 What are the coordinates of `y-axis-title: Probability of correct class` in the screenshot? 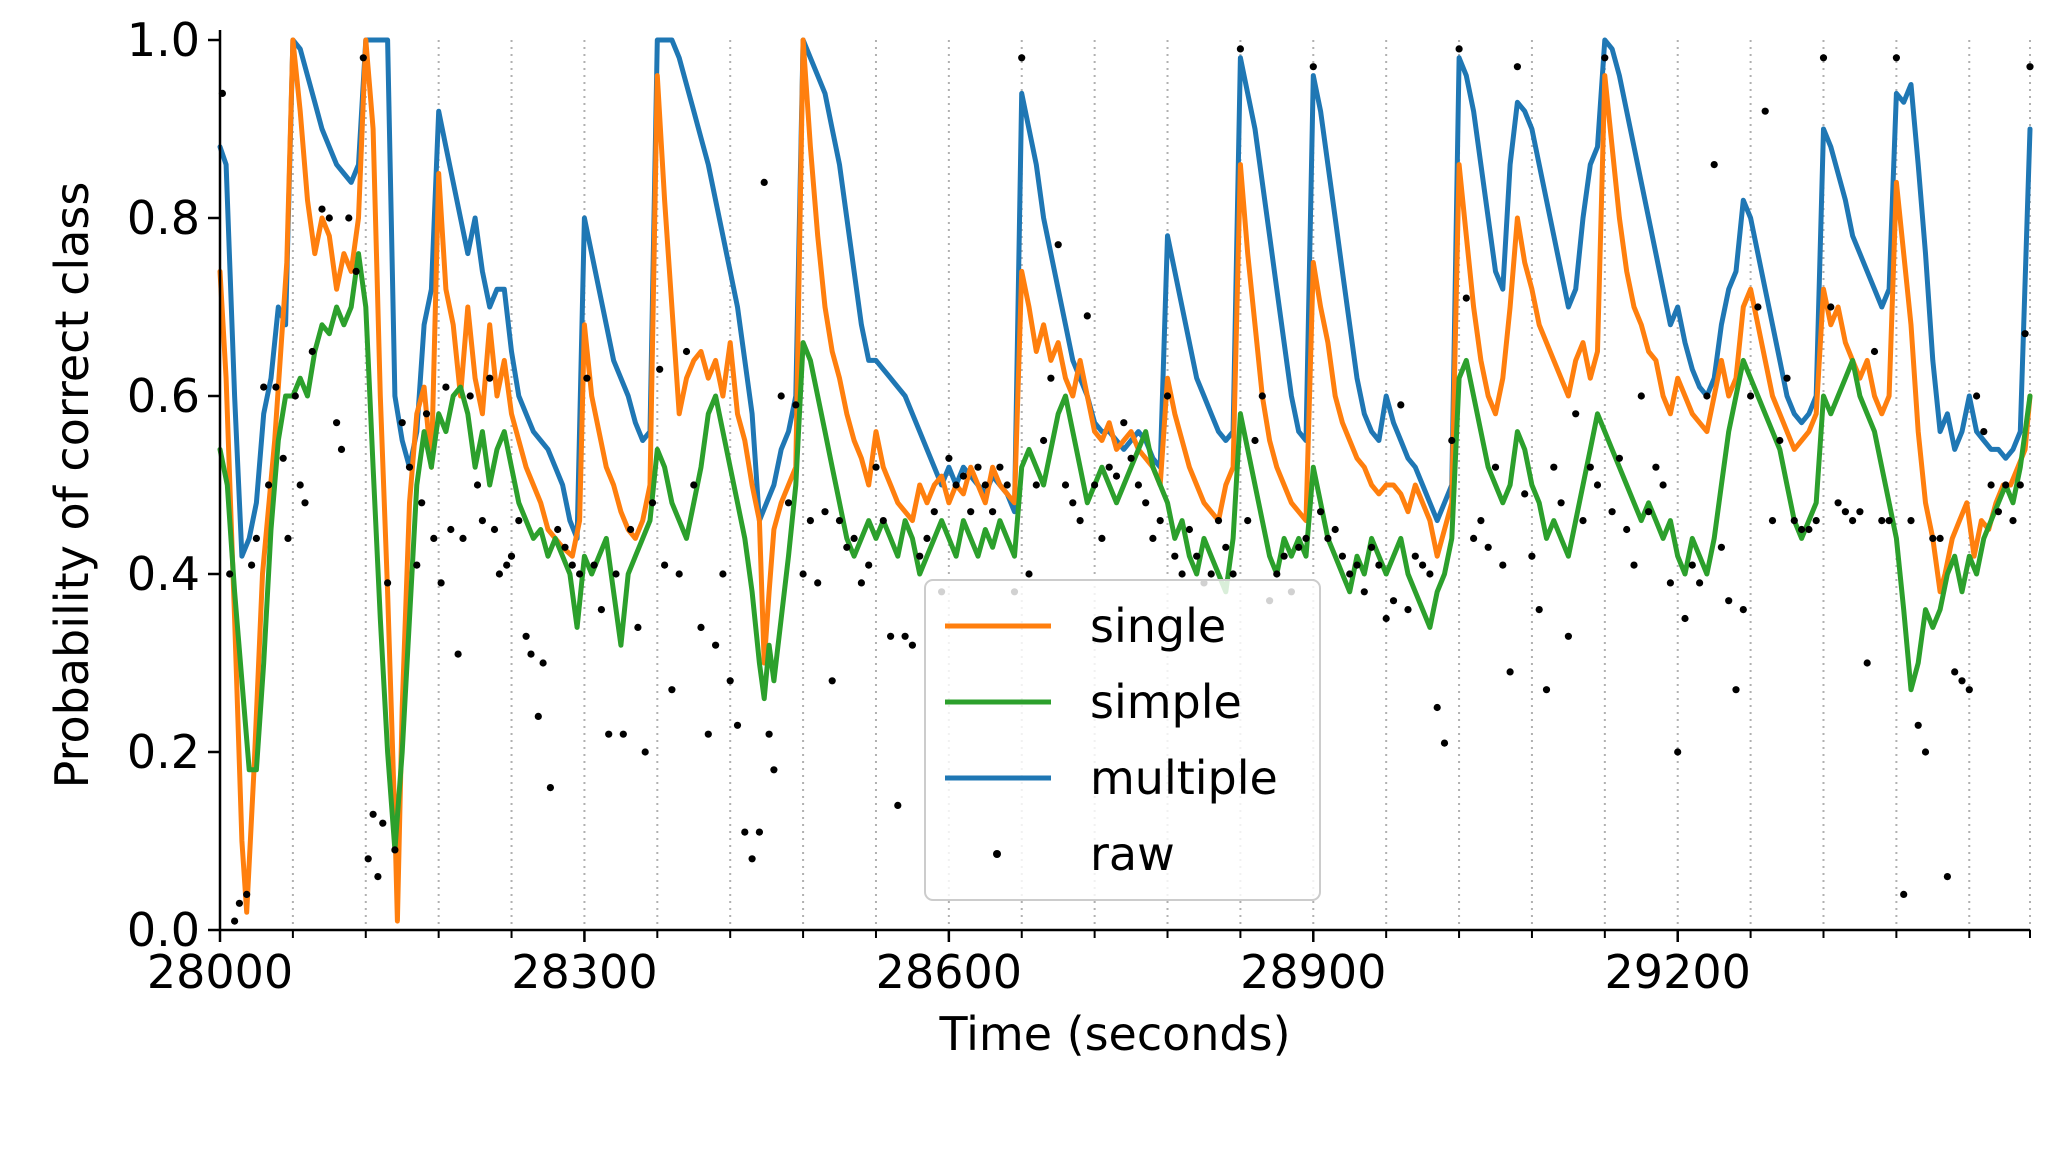 It's located at (72, 485).